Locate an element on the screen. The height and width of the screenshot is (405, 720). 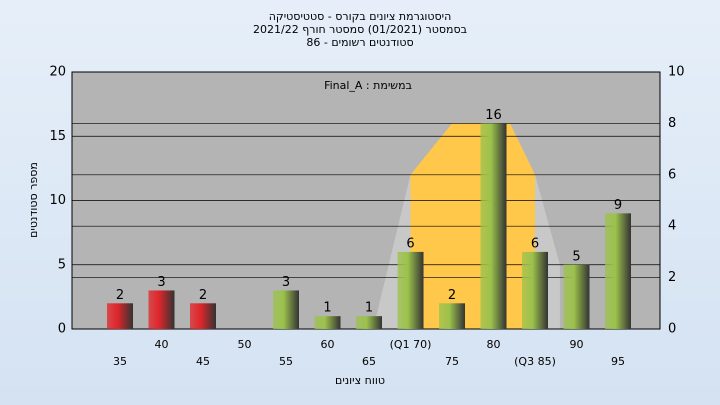
chart-subtitle: בסמסטר (01/2021) סמסטר חורף 2021/22 is located at coordinates (360, 29).